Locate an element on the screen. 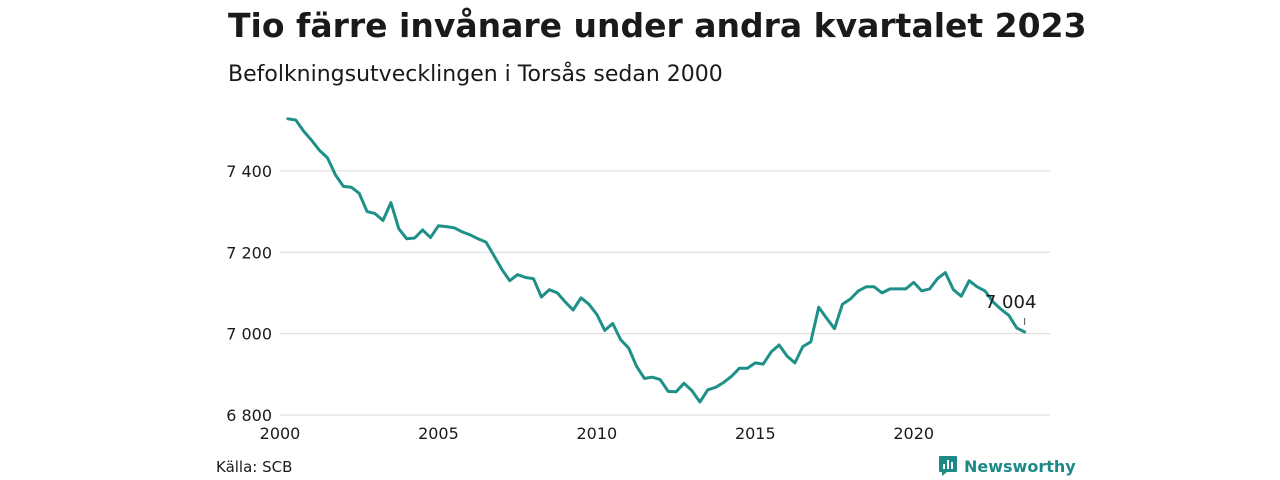  source-note: Källa: SCB is located at coordinates (254, 467).